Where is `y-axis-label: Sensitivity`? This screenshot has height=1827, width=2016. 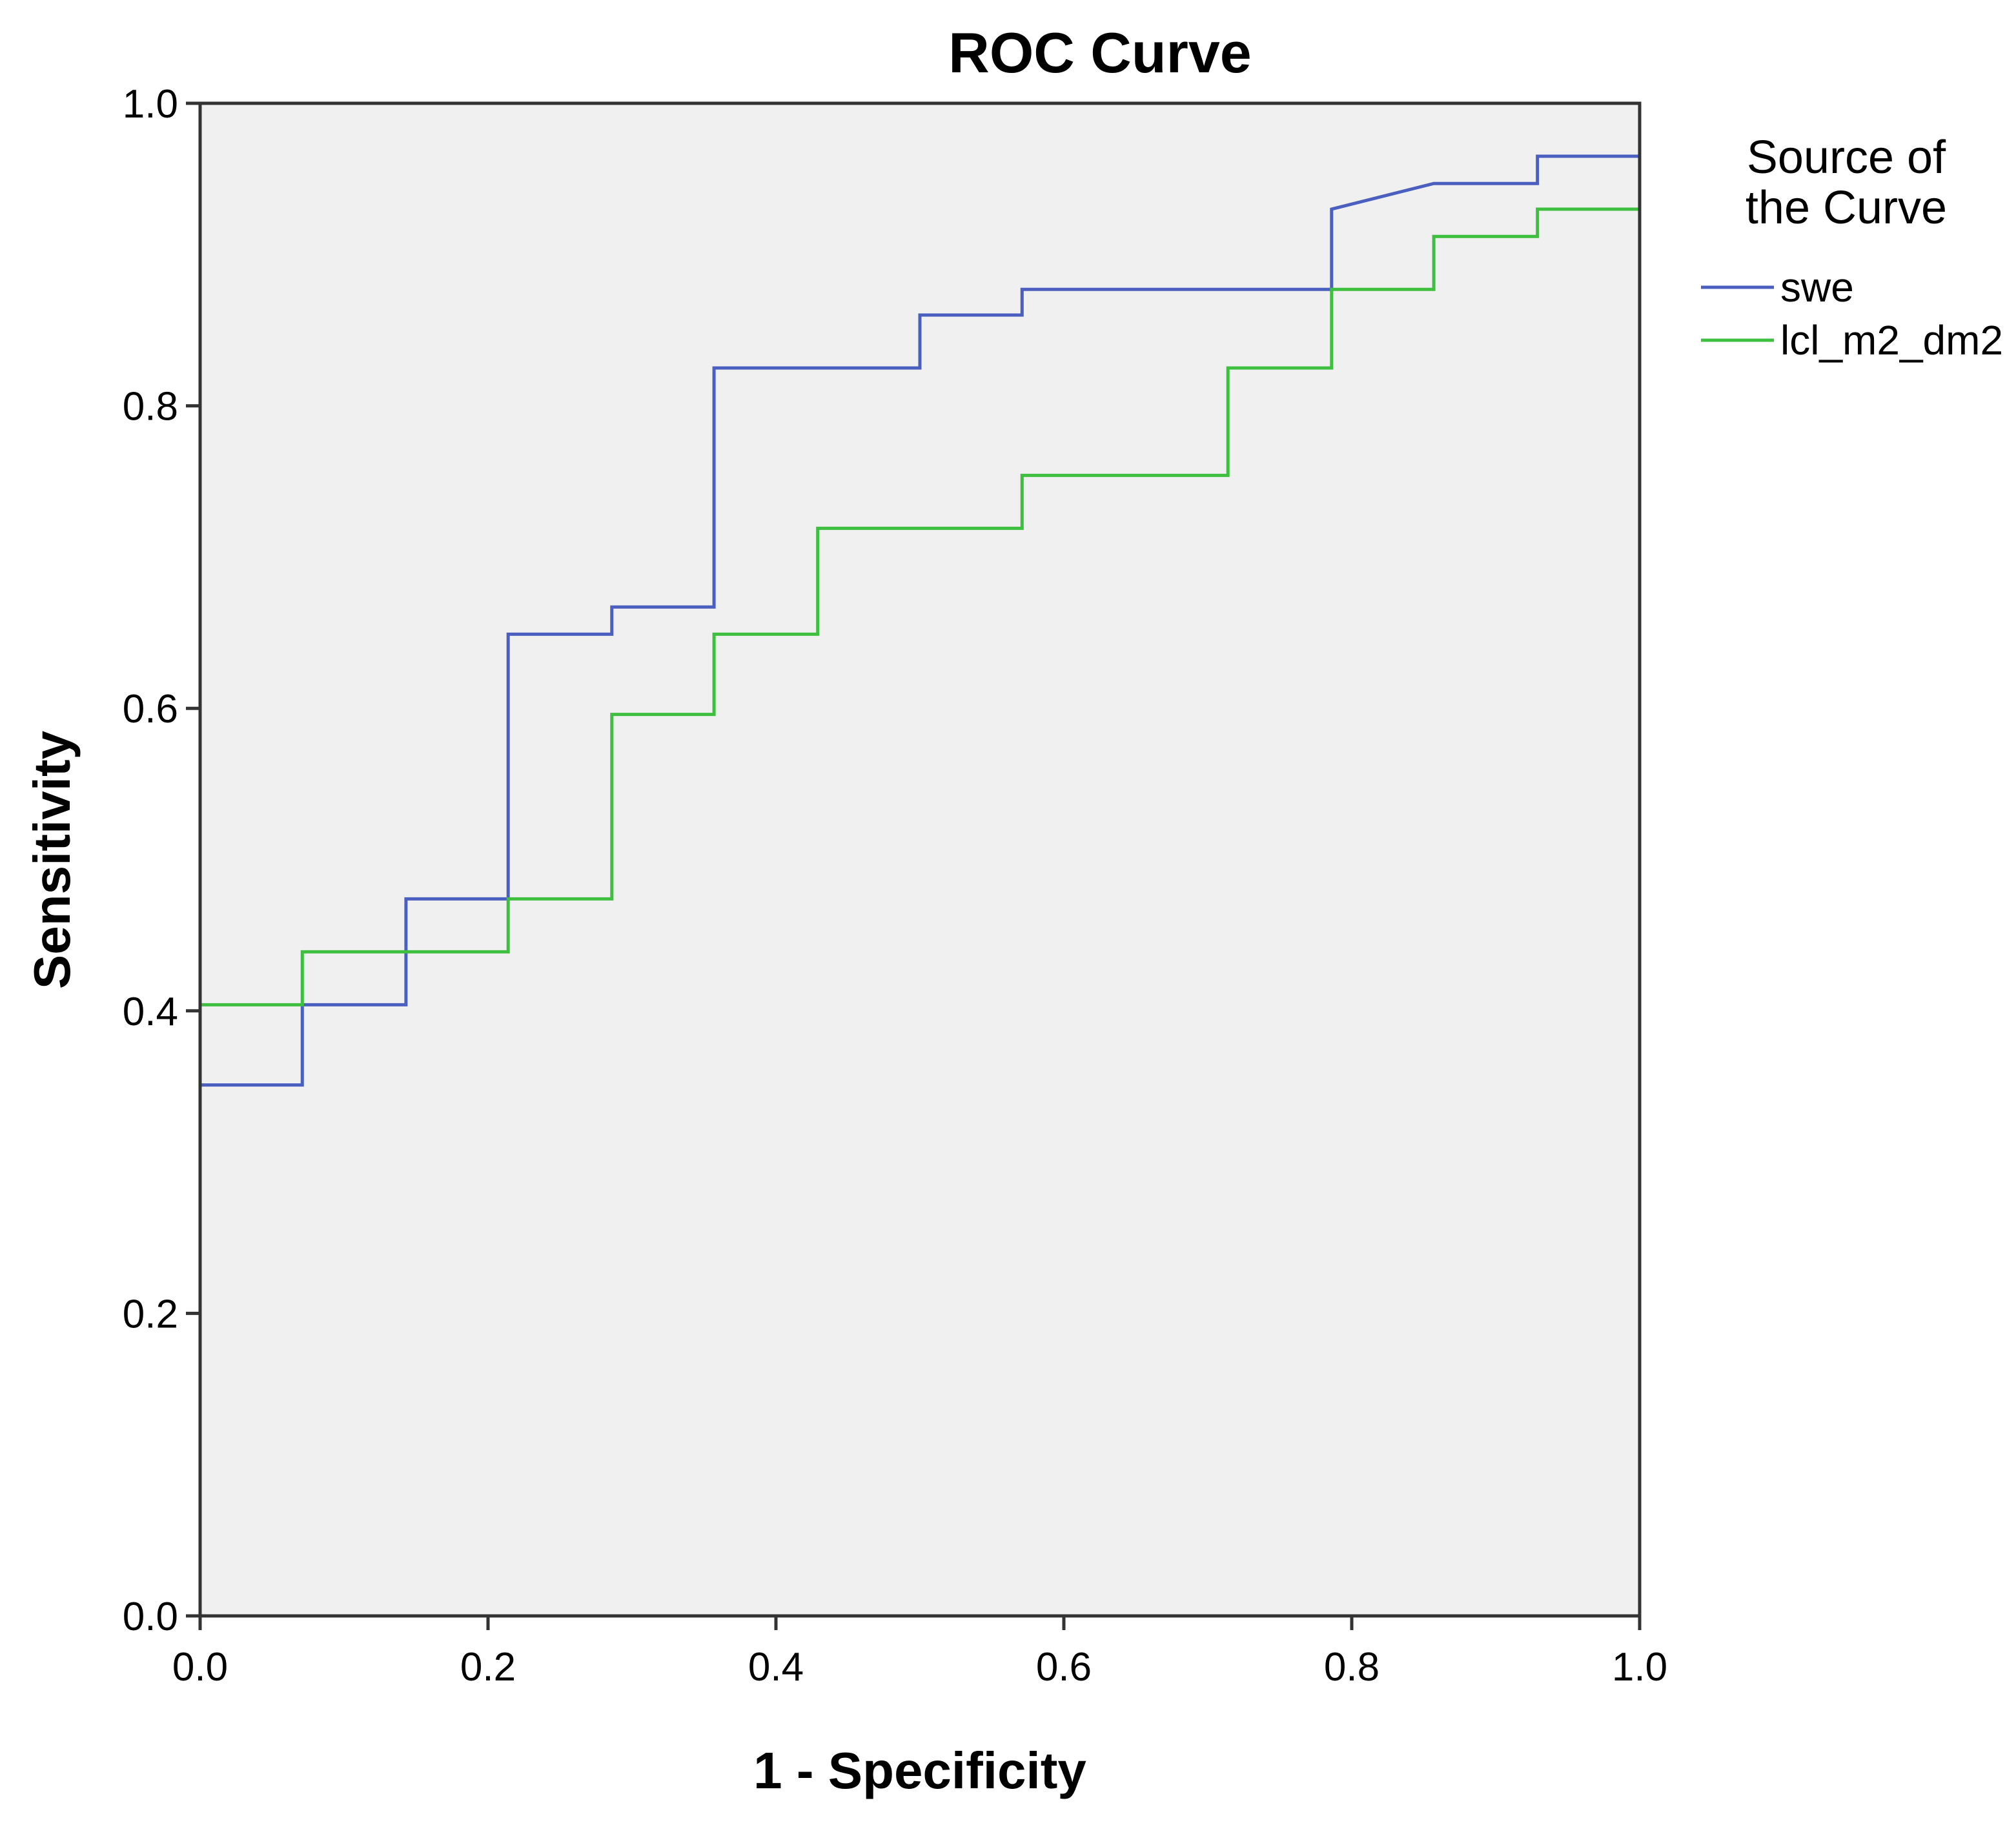 y-axis-label: Sensitivity is located at coordinates (52, 859).